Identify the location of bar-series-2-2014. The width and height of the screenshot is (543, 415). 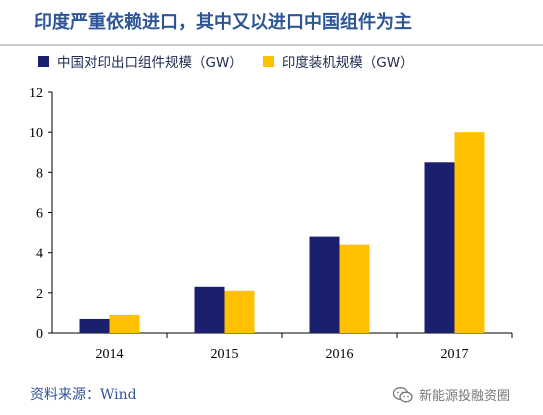
(124, 323).